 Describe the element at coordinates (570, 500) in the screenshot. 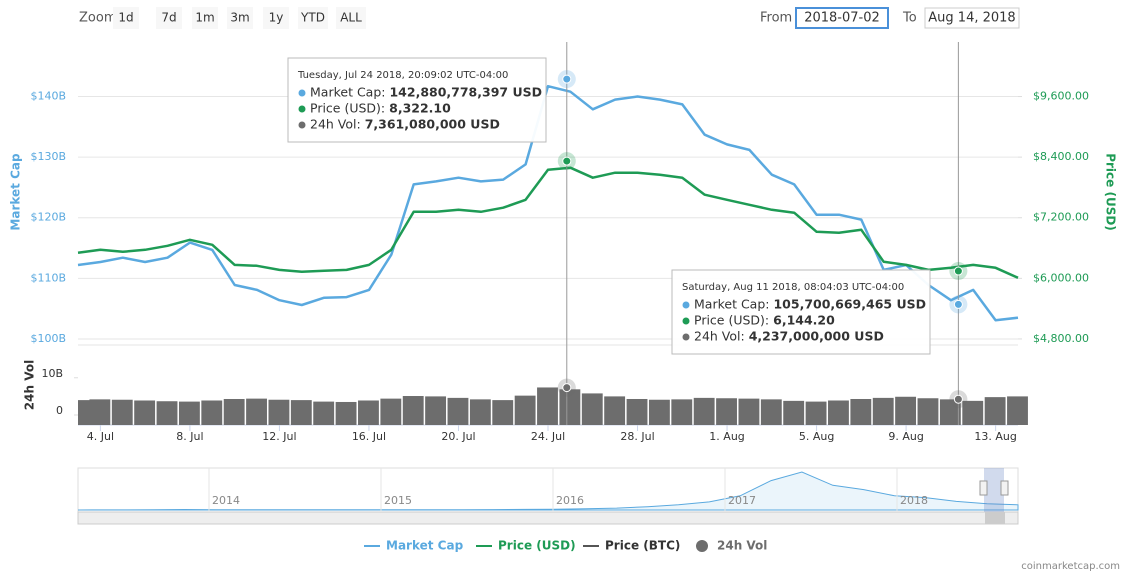

I see `navigator-year-label: 2016` at that location.